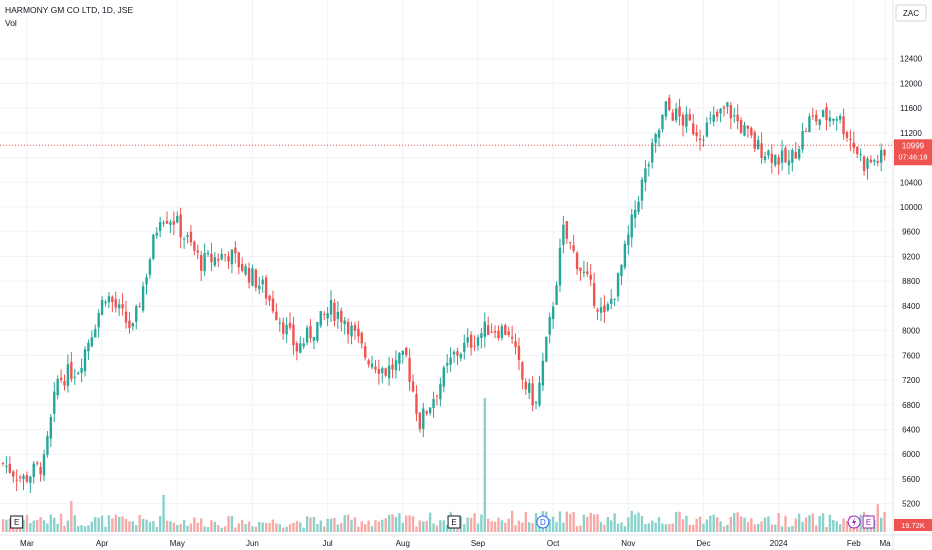  I want to click on last-price-badge, so click(913, 152).